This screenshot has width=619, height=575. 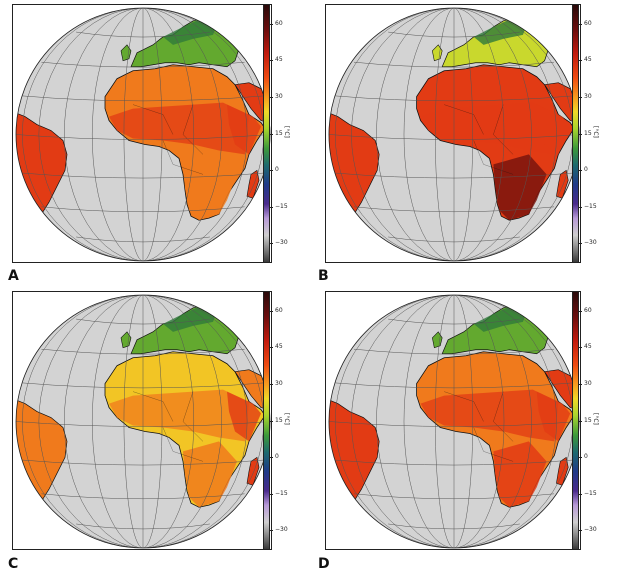 What do you see at coordinates (13, 276) in the screenshot?
I see `panel-label: A` at bounding box center [13, 276].